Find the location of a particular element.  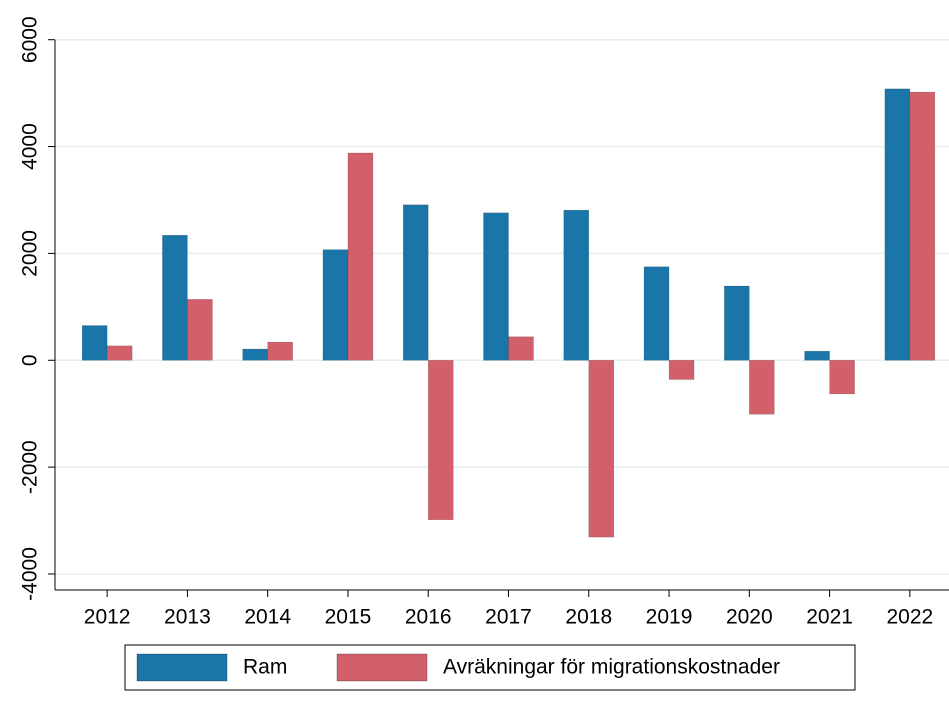

x-tick-label: 2016 is located at coordinates (428, 617).